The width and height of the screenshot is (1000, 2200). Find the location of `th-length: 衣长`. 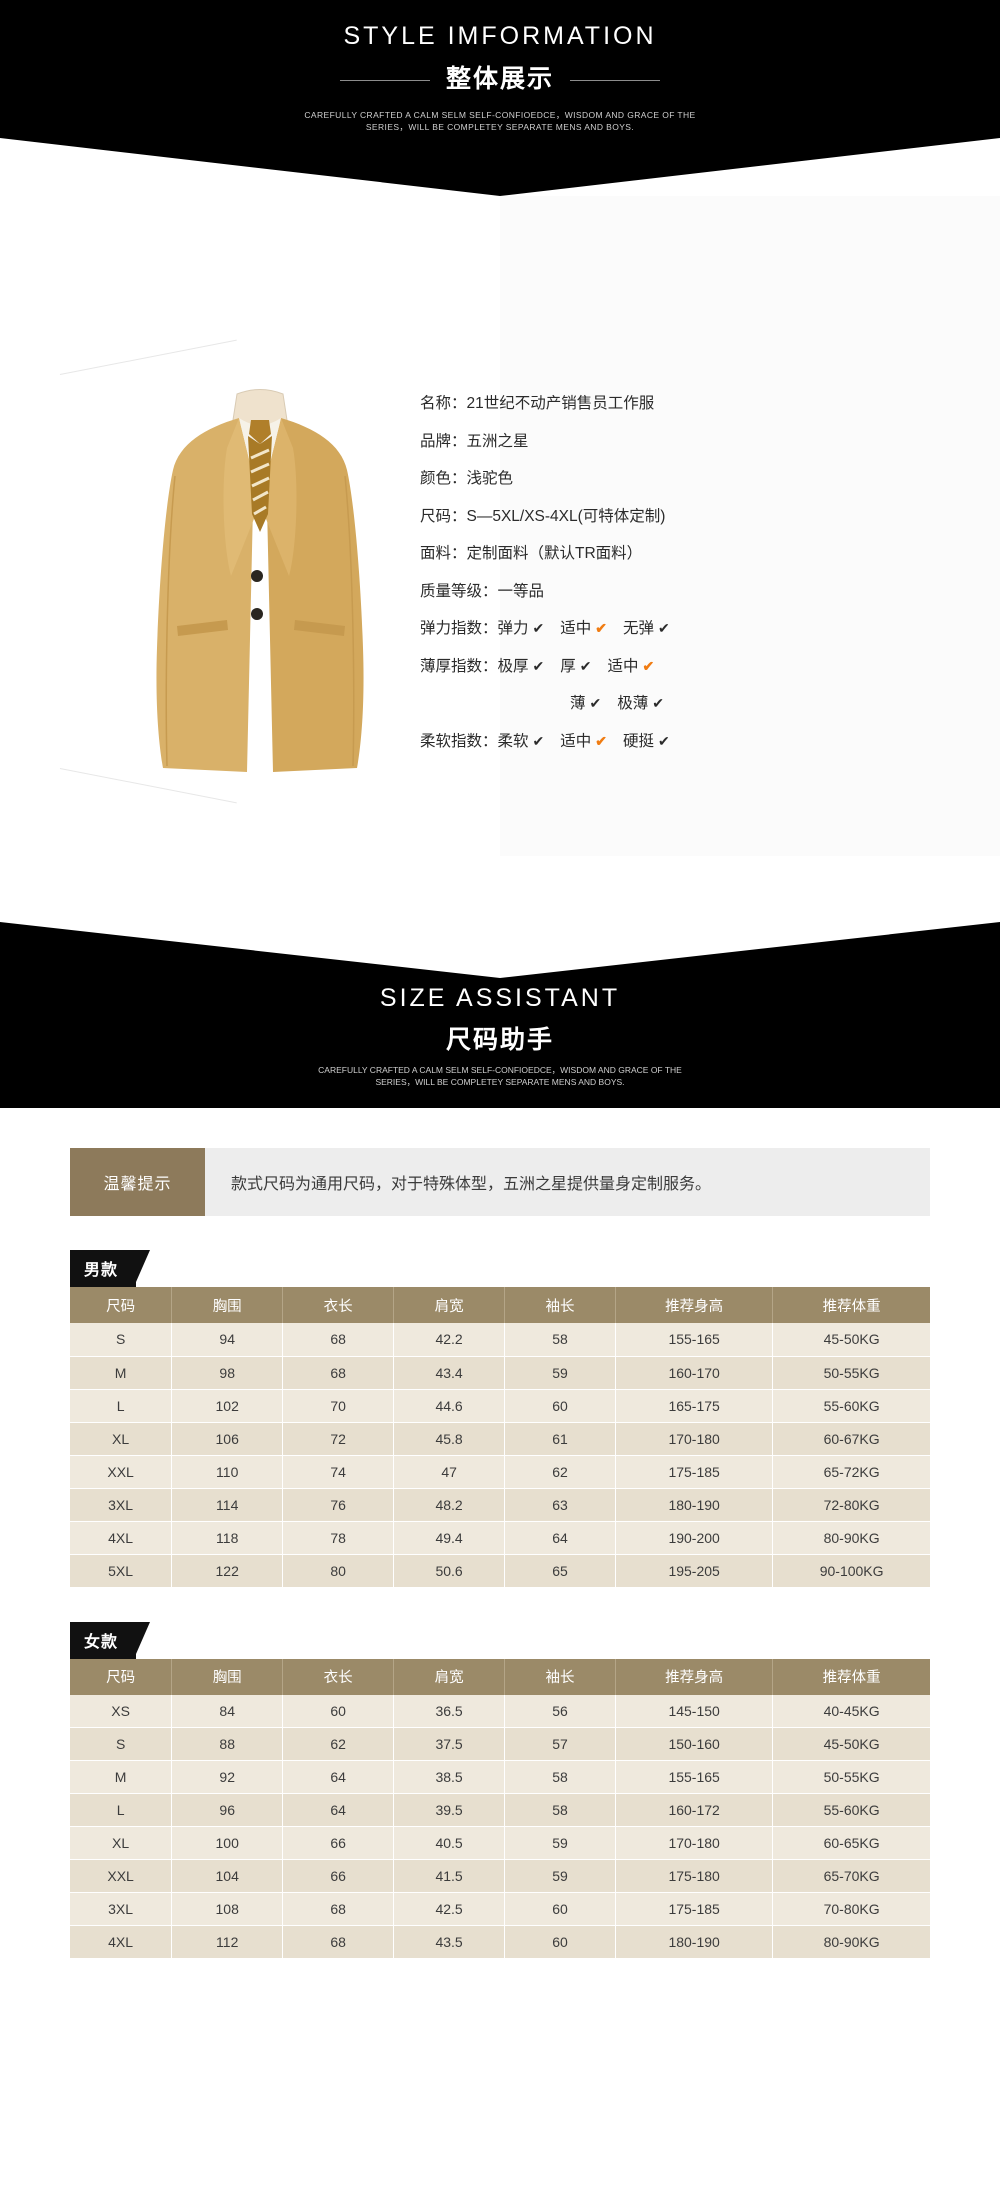

th-length: 衣长 is located at coordinates (338, 1676).